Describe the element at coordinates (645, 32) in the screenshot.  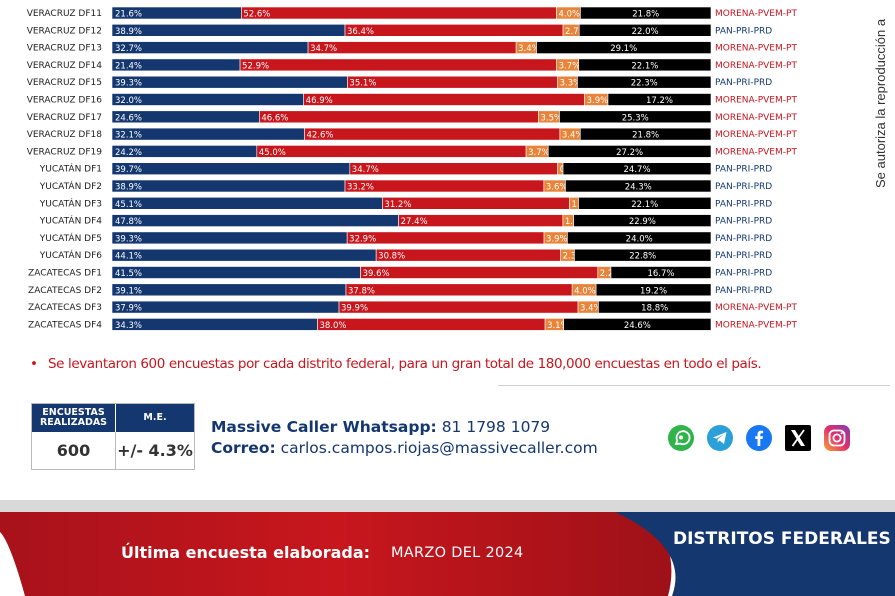
I see `data-label: 22.0%` at that location.